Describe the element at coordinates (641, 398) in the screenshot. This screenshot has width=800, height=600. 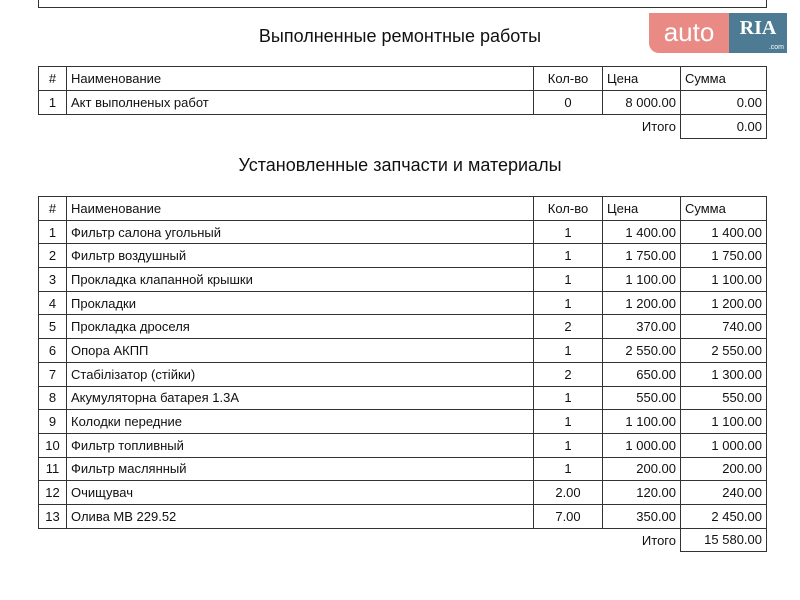
I see `table-row-cell-p: 550.00` at that location.